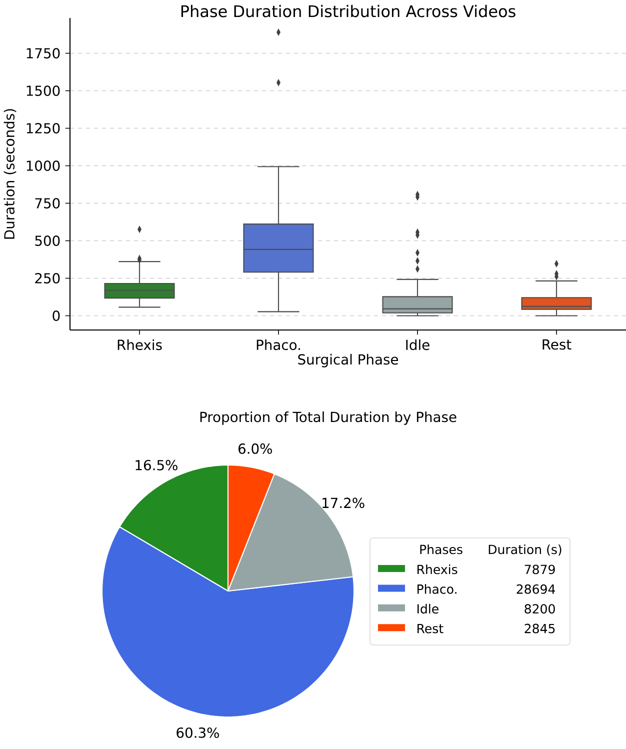 This screenshot has height=749, width=626. Describe the element at coordinates (539, 629) in the screenshot. I see `text: 2845` at that location.